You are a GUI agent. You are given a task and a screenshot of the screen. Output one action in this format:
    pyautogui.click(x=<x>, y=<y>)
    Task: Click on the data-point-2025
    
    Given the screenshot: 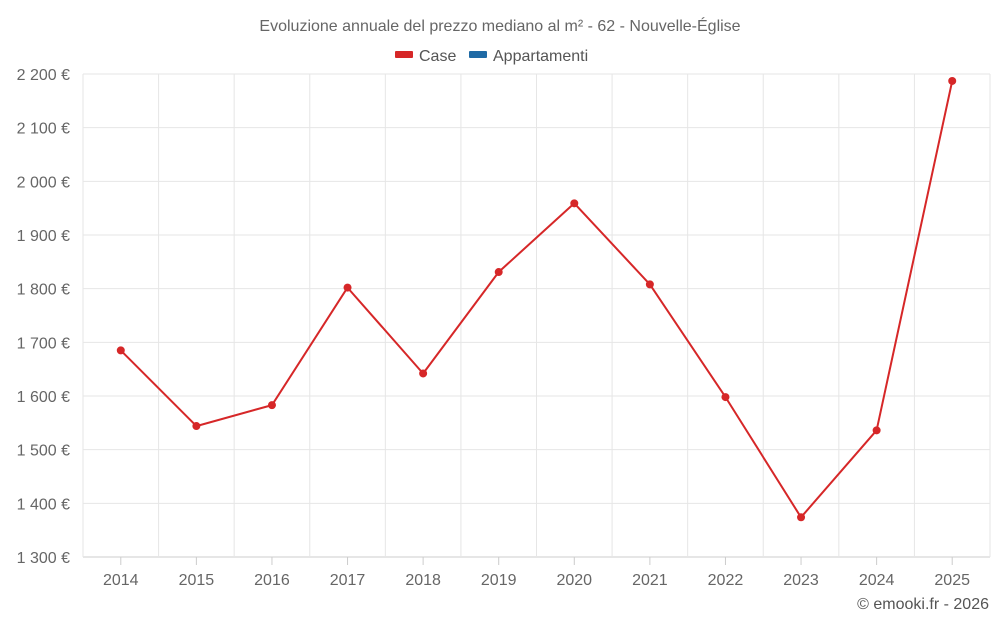 What is the action you would take?
    pyautogui.click(x=952, y=80)
    